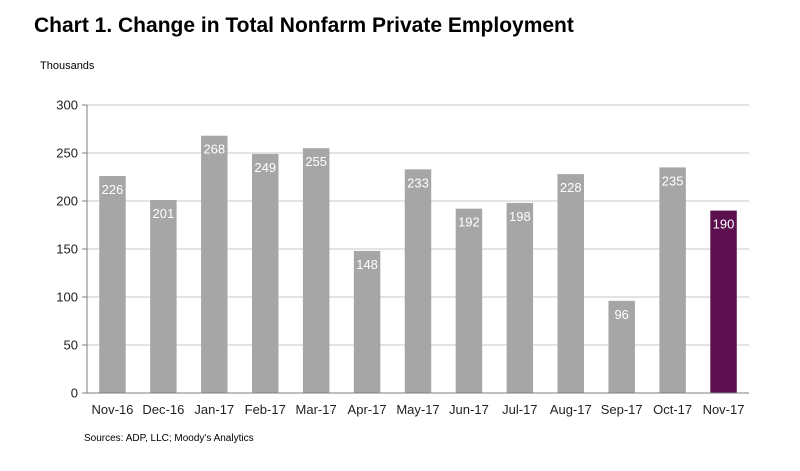  Describe the element at coordinates (367, 409) in the screenshot. I see `x-tick-label: Apr-17` at that location.